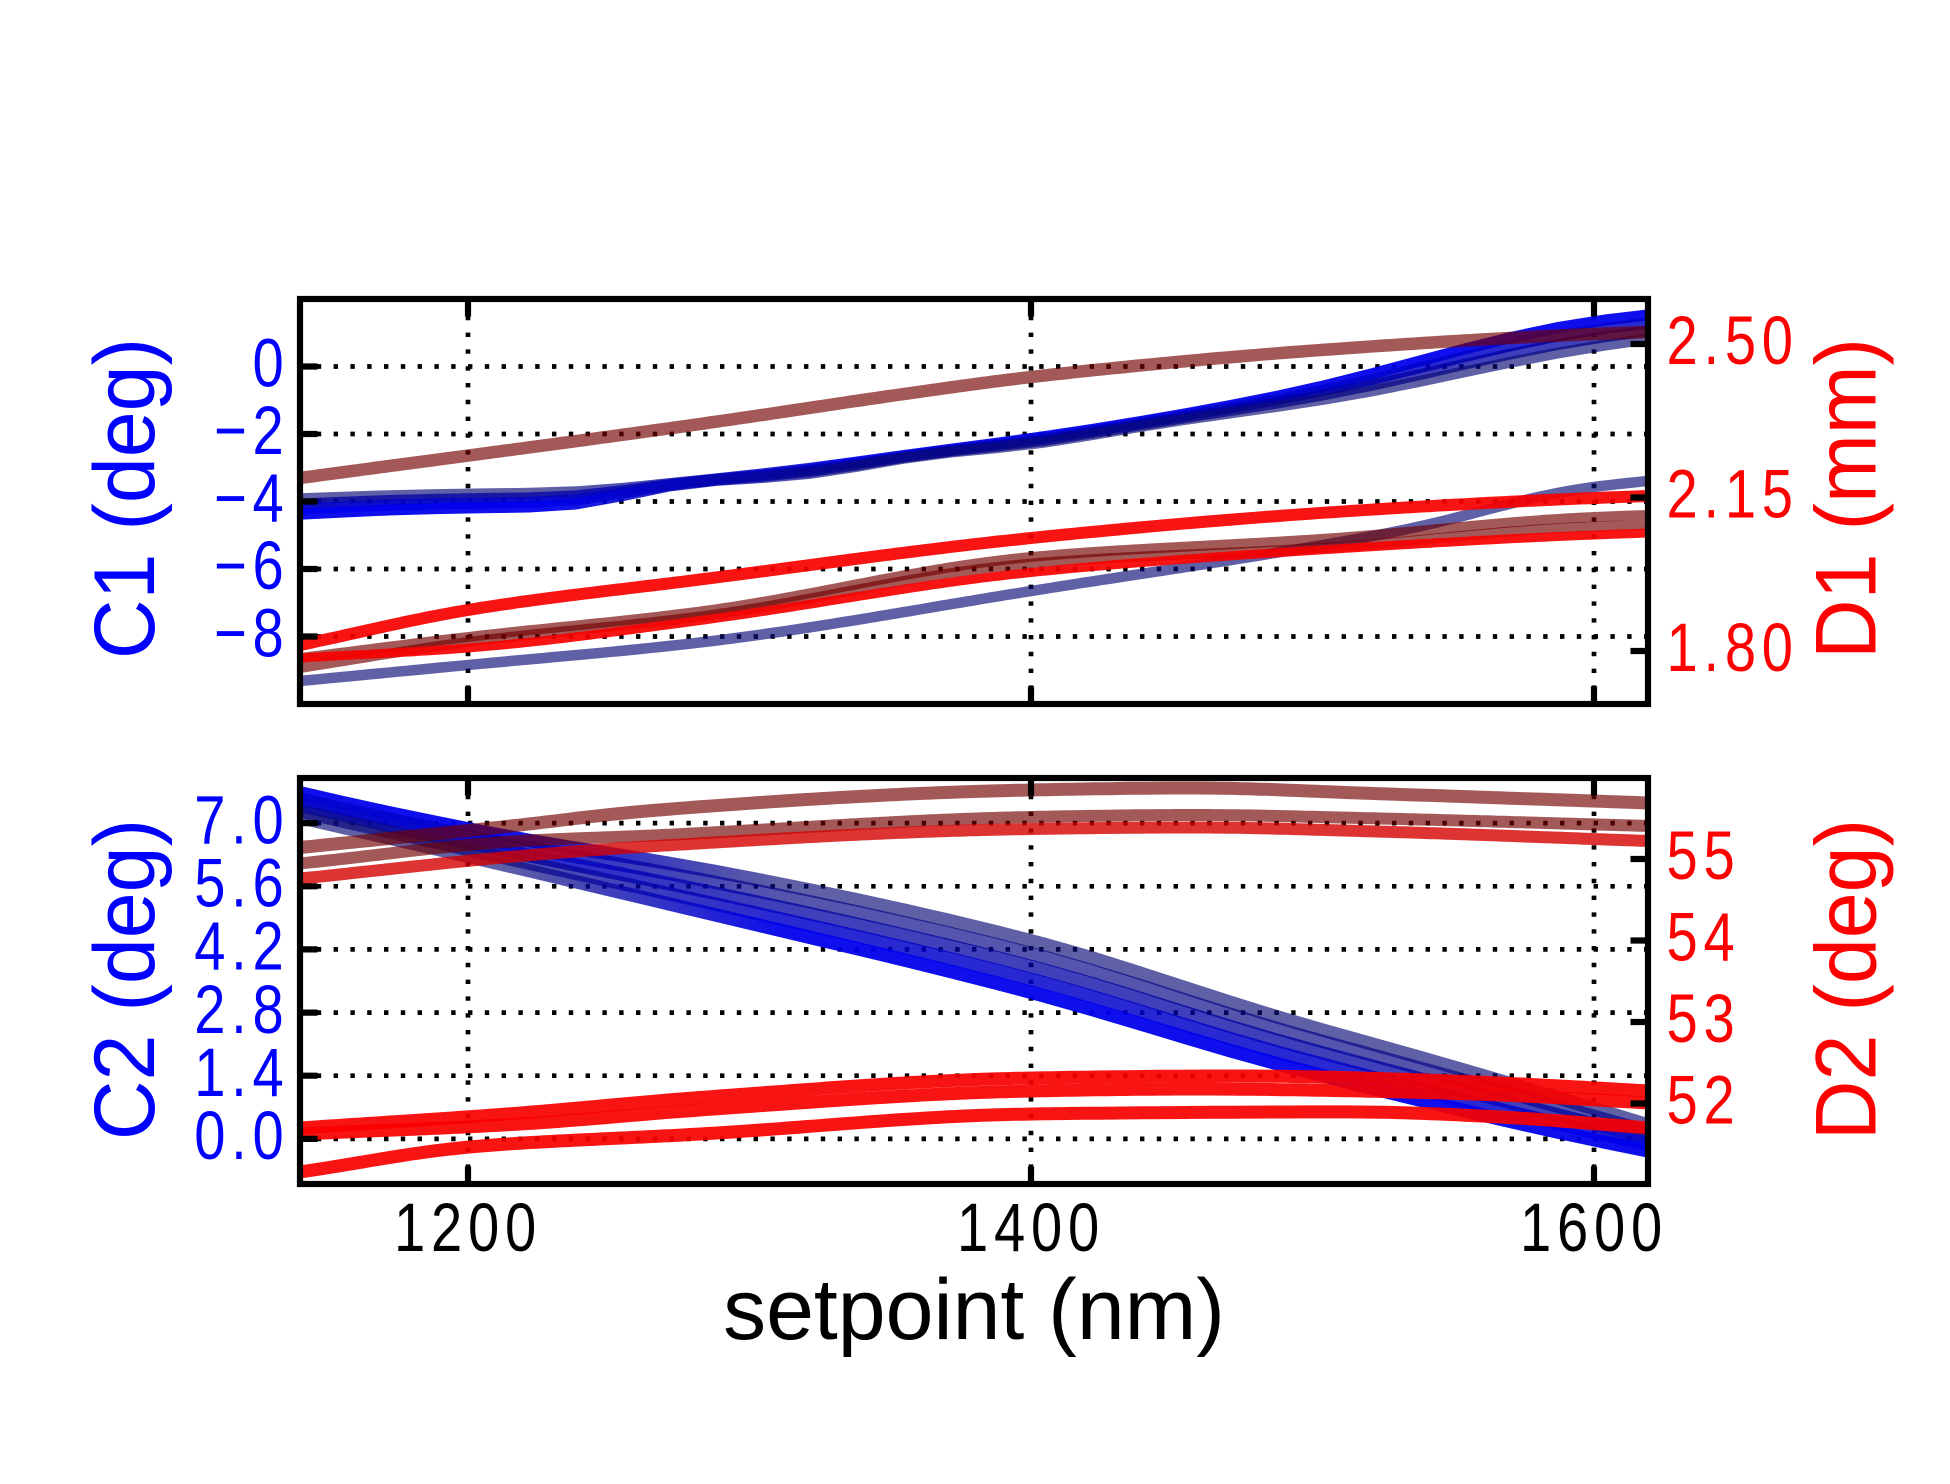 The height and width of the screenshot is (1484, 1950). Describe the element at coordinates (1733, 341) in the screenshot. I see `svg-text: 2.50` at that location.